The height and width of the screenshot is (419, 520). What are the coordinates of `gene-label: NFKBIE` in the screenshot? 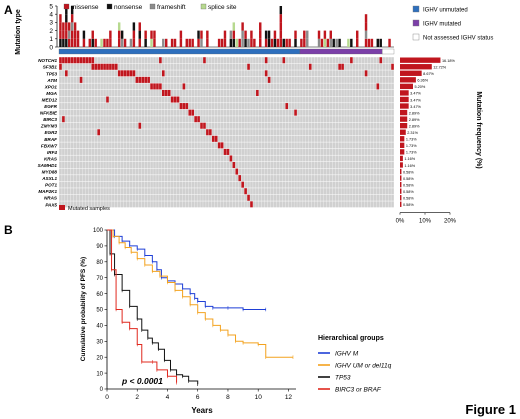 It's located at (49, 113).